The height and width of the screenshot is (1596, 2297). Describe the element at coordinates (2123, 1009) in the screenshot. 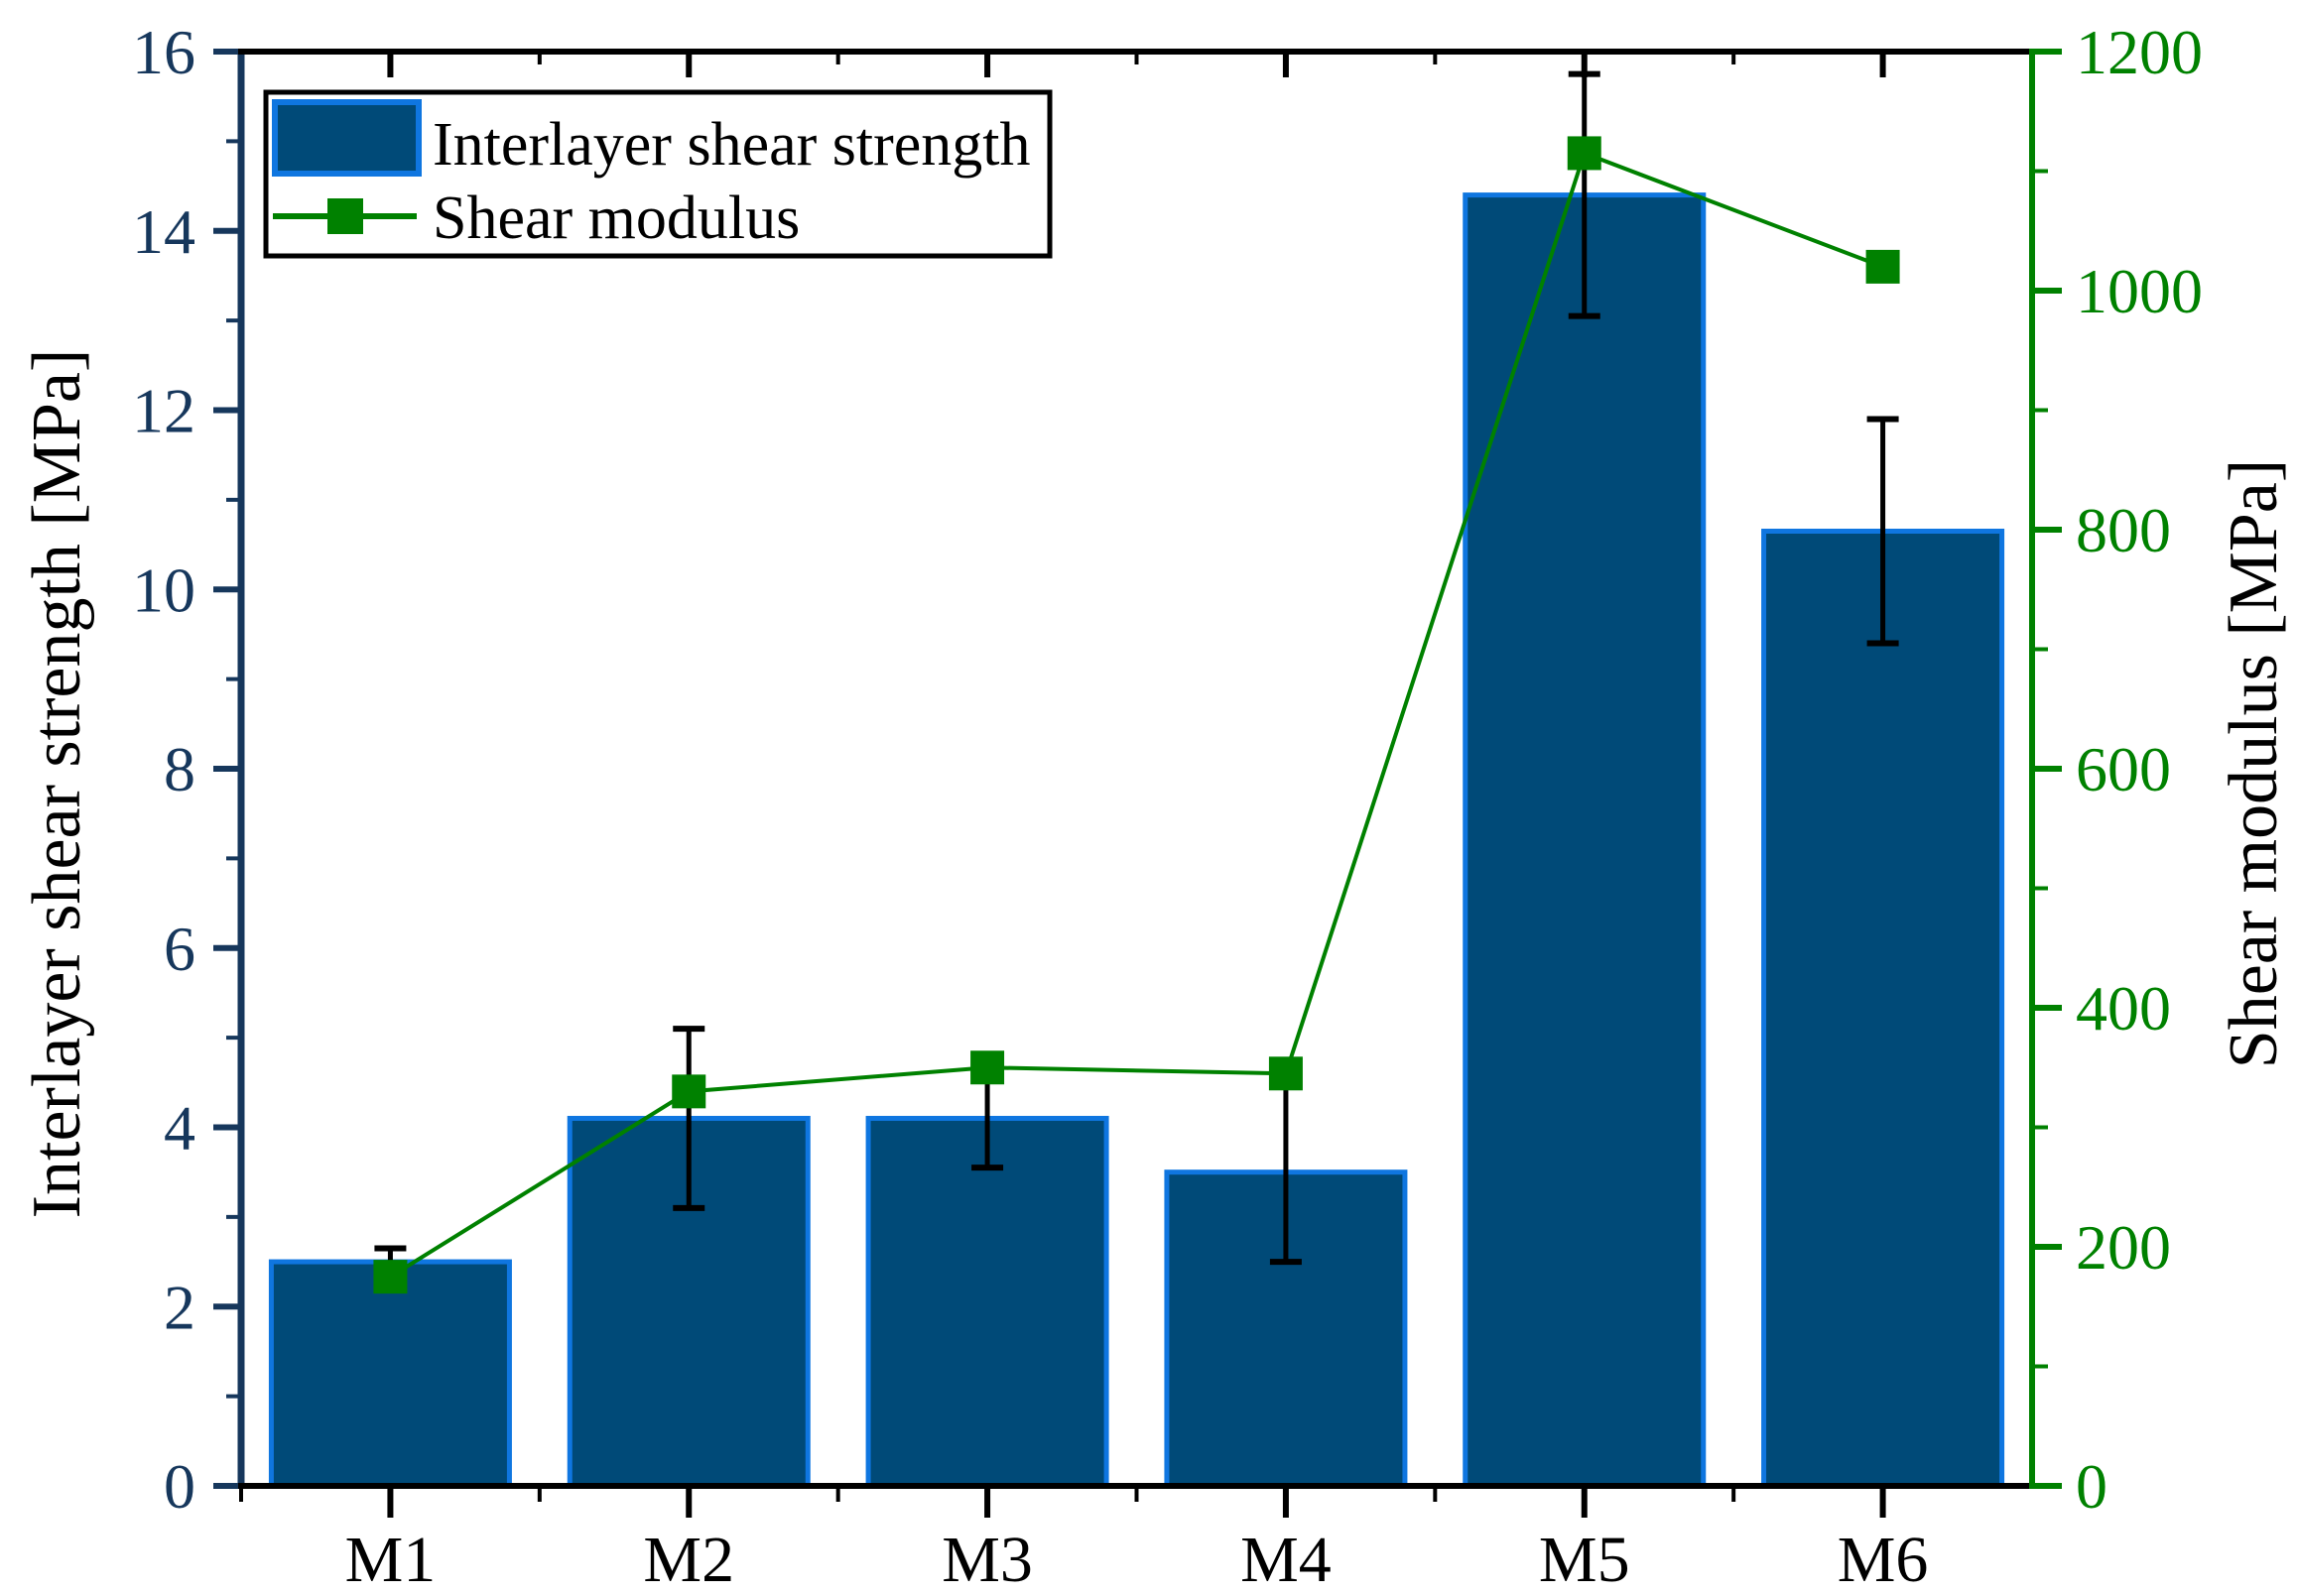

I see `right-tick-label-400: 400` at that location.